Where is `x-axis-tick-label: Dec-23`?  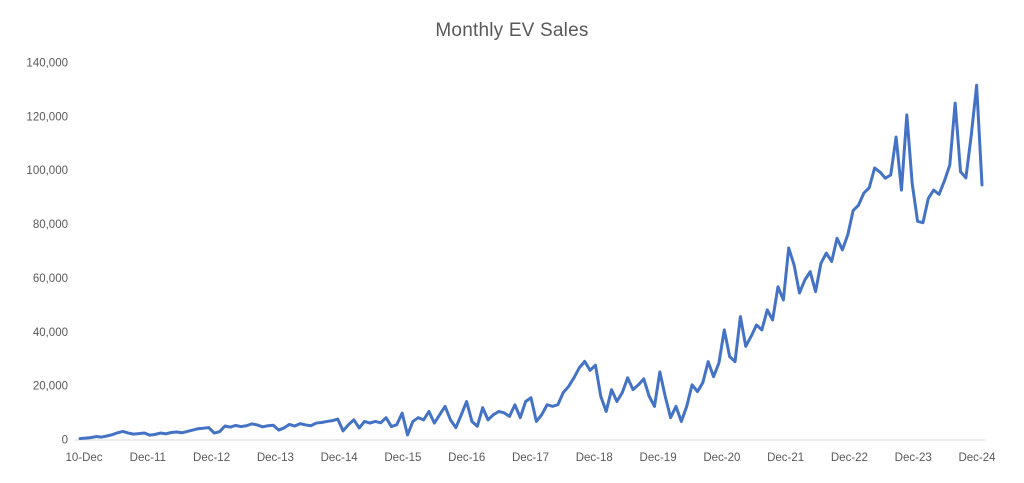
x-axis-tick-label: Dec-23 is located at coordinates (913, 458).